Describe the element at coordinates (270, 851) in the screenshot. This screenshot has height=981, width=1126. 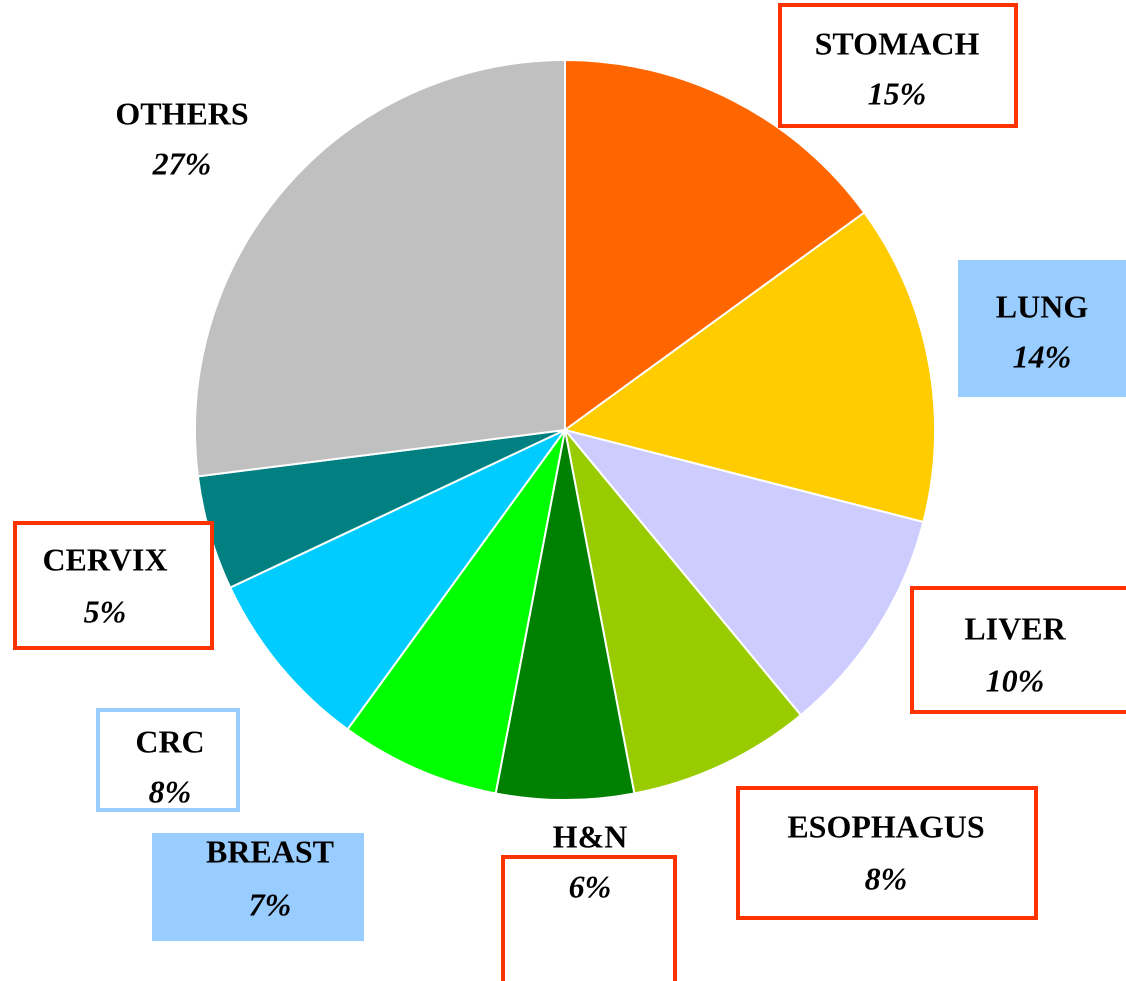
I see `slice-label: BREAST` at that location.